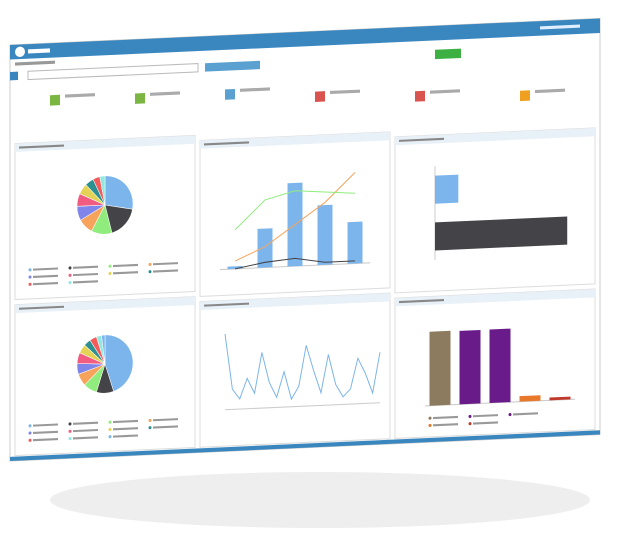 The image size is (621, 558). Describe the element at coordinates (307, 96) in the screenshot. I see `kpi-cards` at that location.